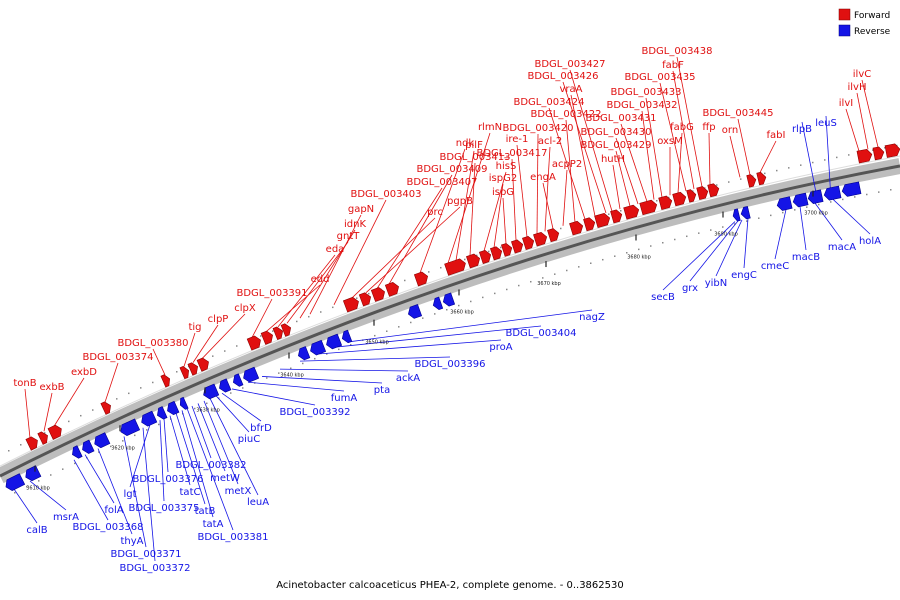 The image size is (900, 600). Describe the element at coordinates (548, 102) in the screenshot. I see `forward-gene-label: BDGL_003424` at that location.